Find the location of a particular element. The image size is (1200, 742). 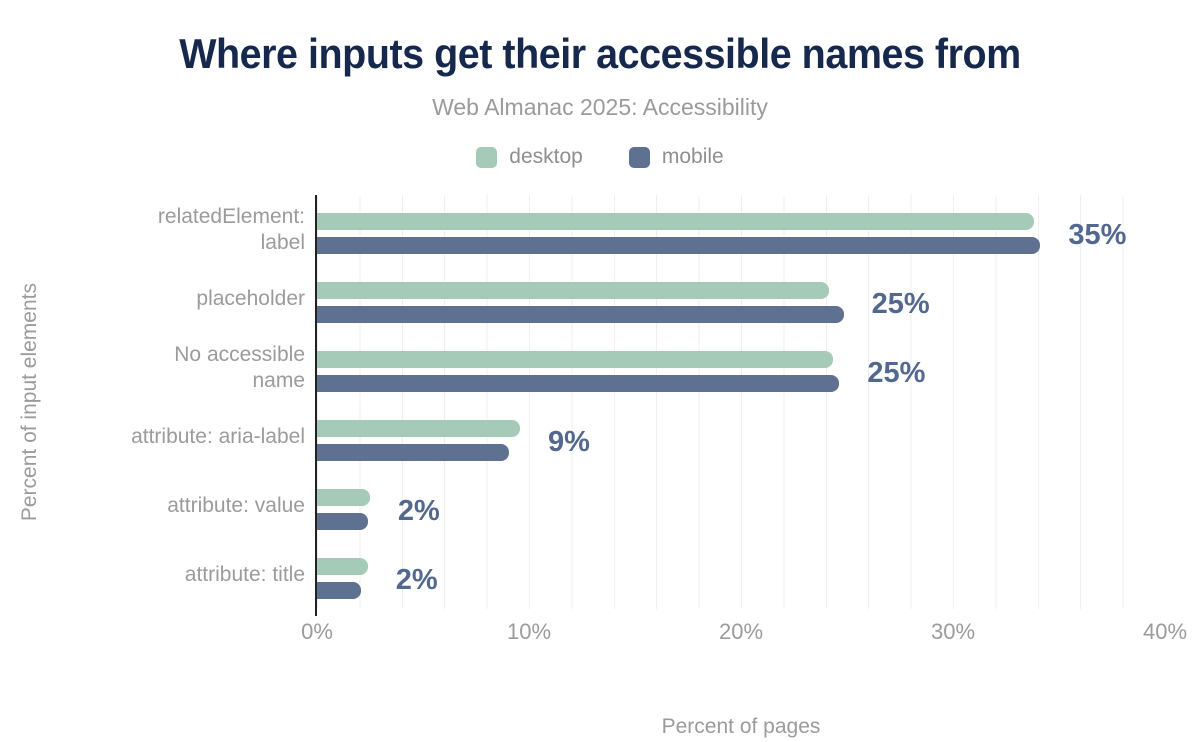

x-tick: 10% is located at coordinates (529, 631).